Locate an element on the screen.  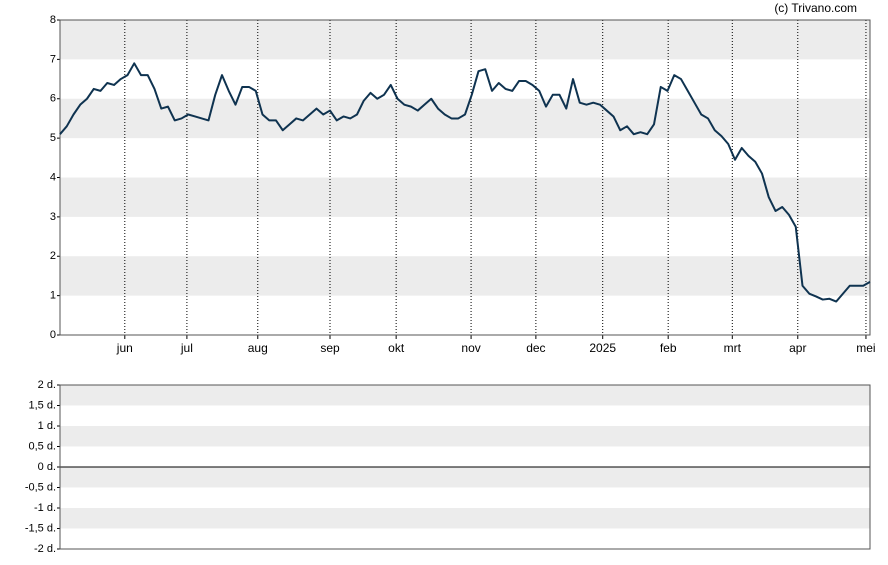
y-tick-label: 1 d. is located at coordinates (47, 426).